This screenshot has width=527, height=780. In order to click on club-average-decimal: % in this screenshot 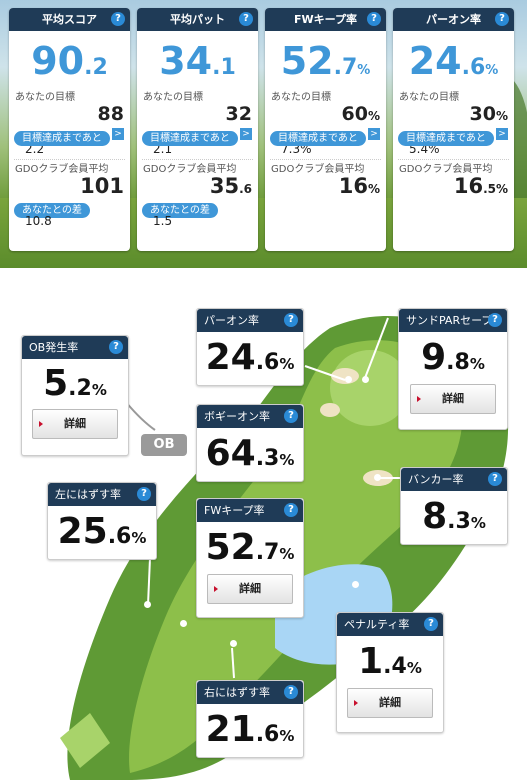, I will do `click(373, 189)`.